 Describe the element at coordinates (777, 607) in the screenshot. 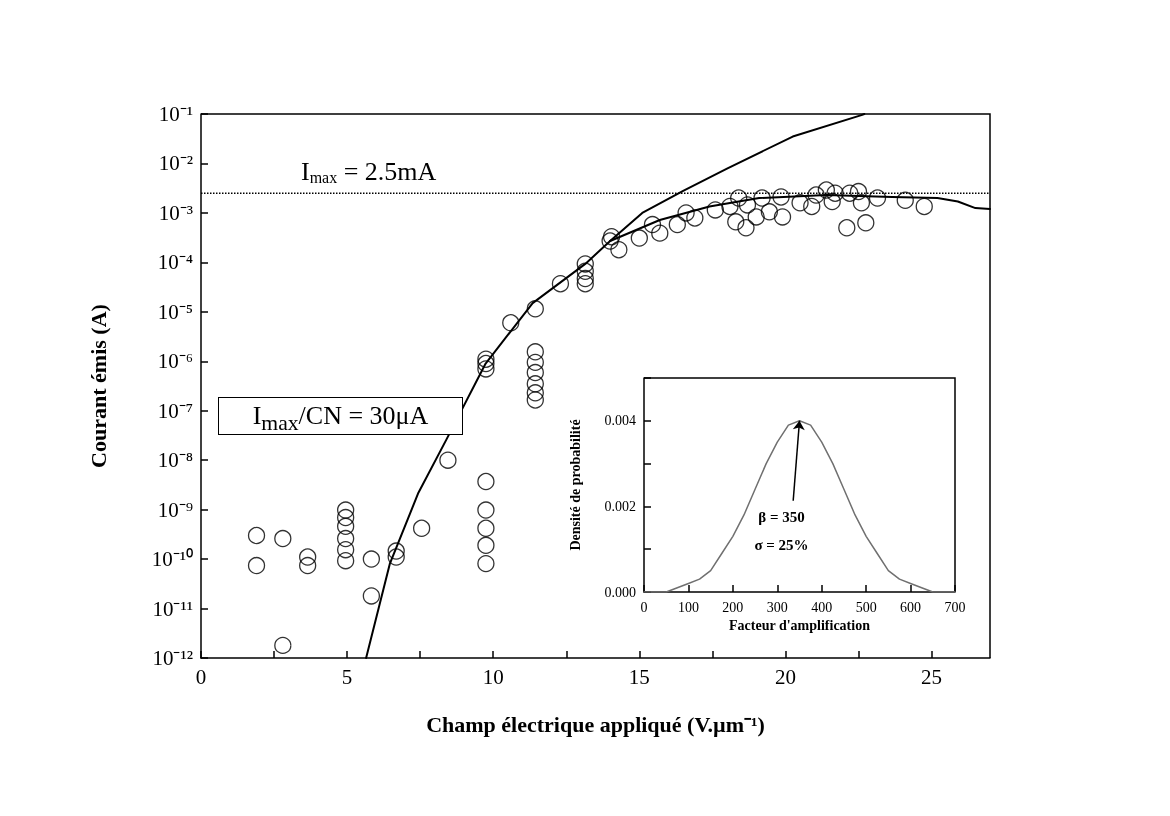

I see `x-tick-label: 300` at that location.